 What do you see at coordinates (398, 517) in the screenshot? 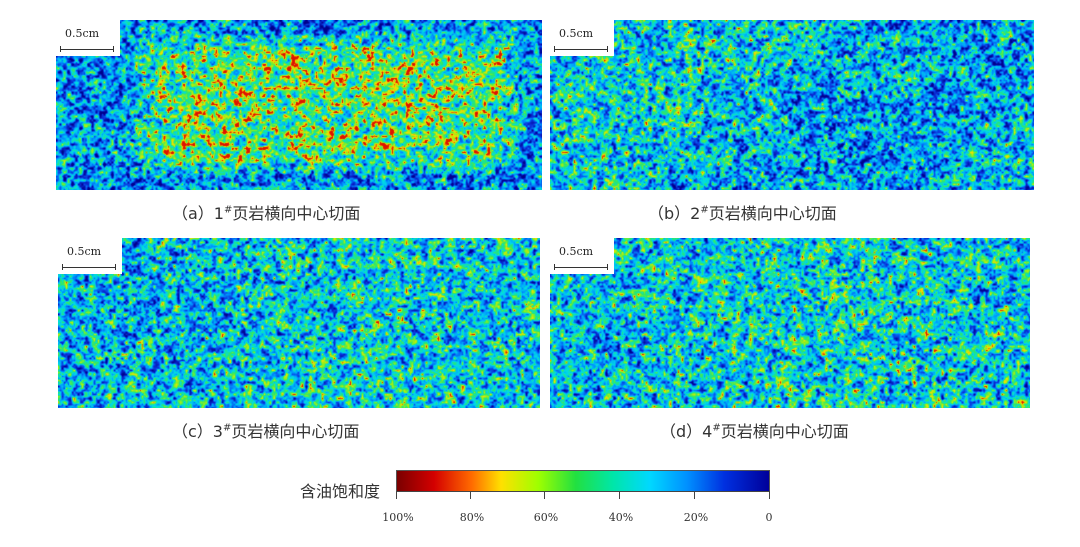
I see `legend-tick-100: 100%` at bounding box center [398, 517].